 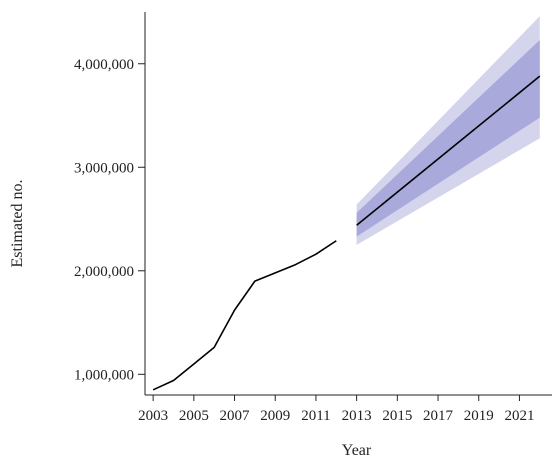 What do you see at coordinates (397, 416) in the screenshot?
I see `x-tick-label: 2015` at bounding box center [397, 416].